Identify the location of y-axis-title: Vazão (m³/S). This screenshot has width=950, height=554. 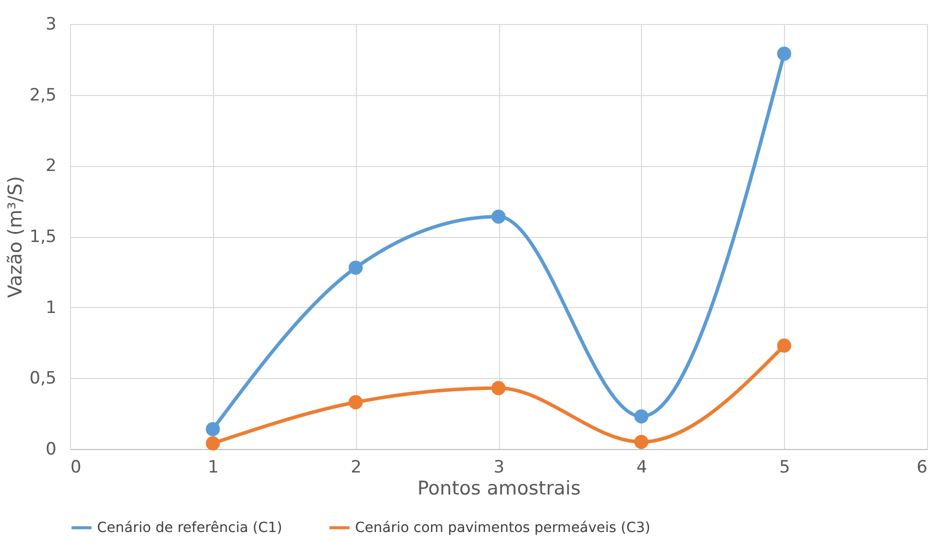
(15, 237).